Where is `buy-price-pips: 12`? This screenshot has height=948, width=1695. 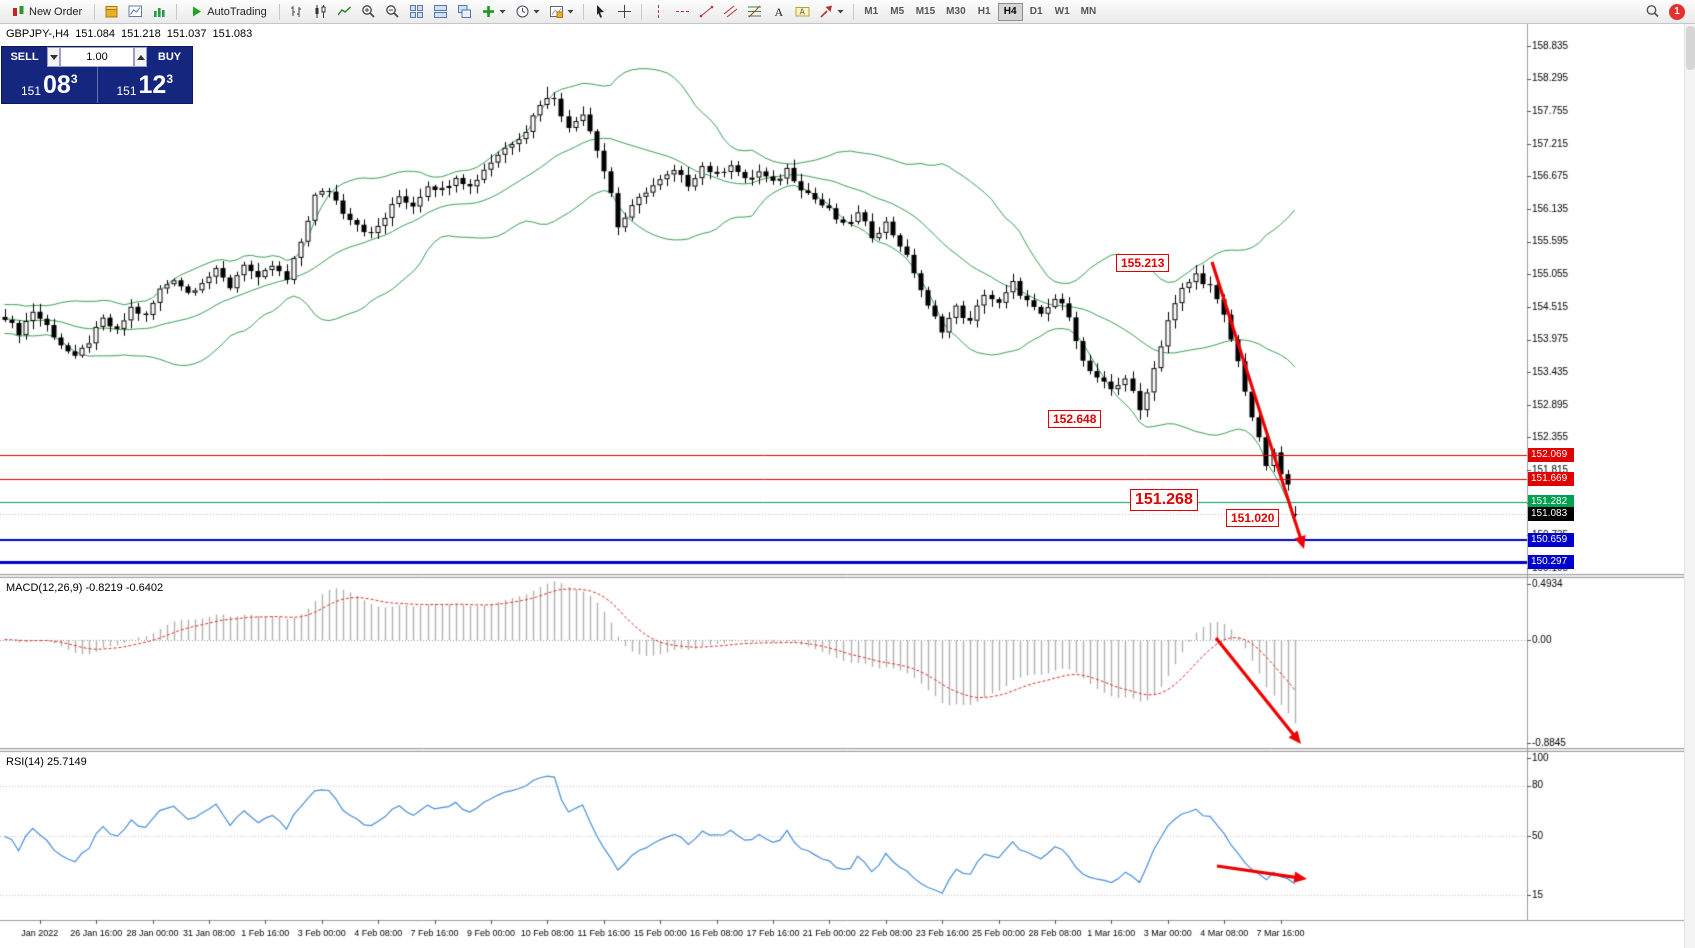
buy-price-pips: 12 is located at coordinates (152, 85).